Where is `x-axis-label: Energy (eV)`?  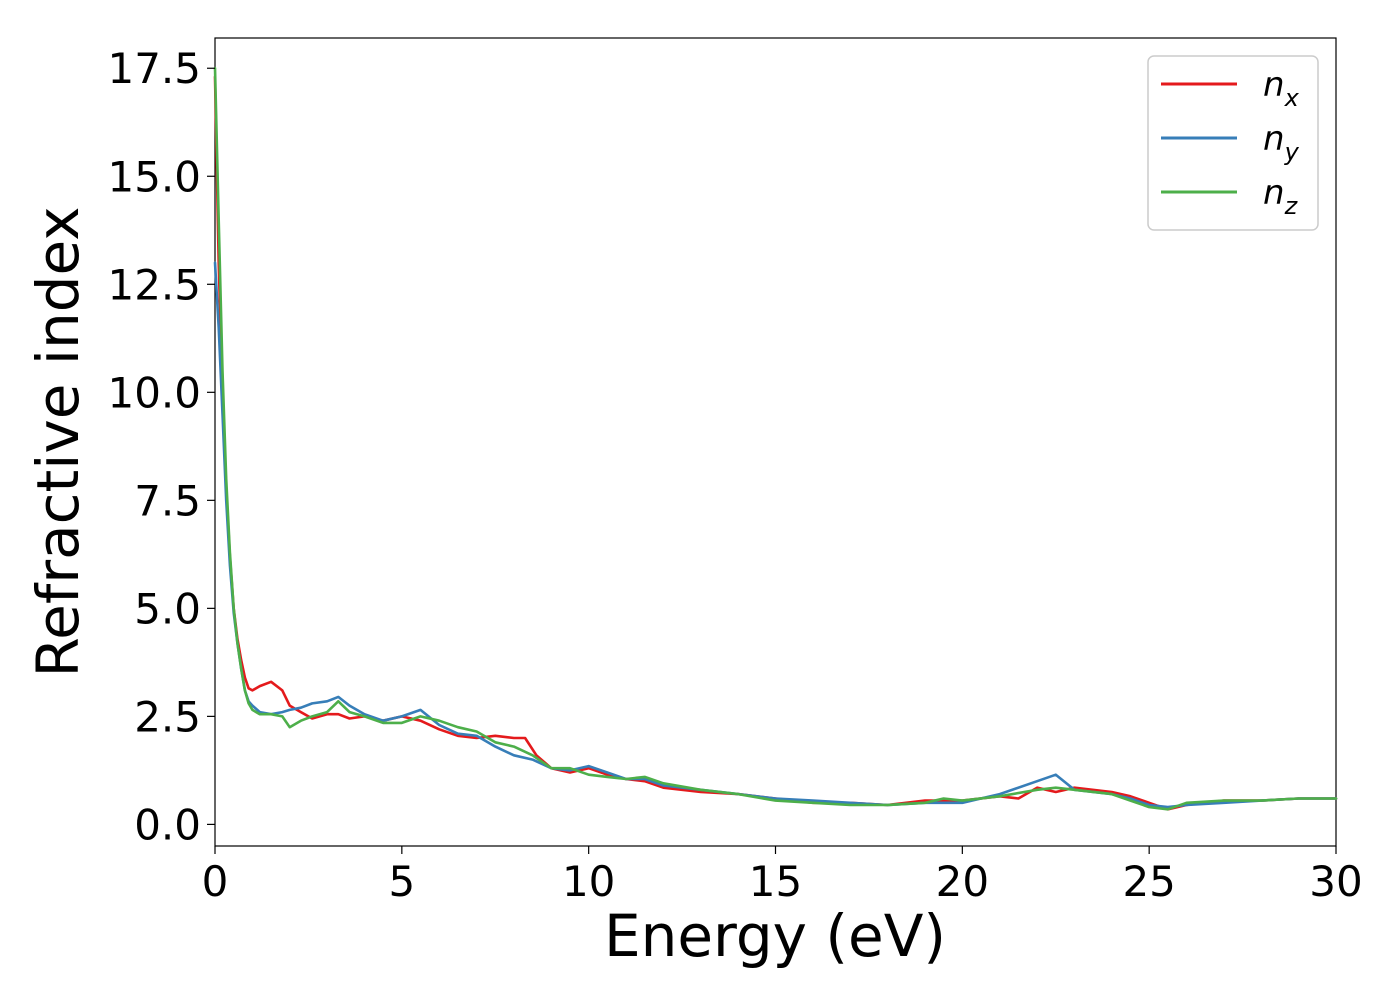 x-axis-label: Energy (eV) is located at coordinates (775, 936).